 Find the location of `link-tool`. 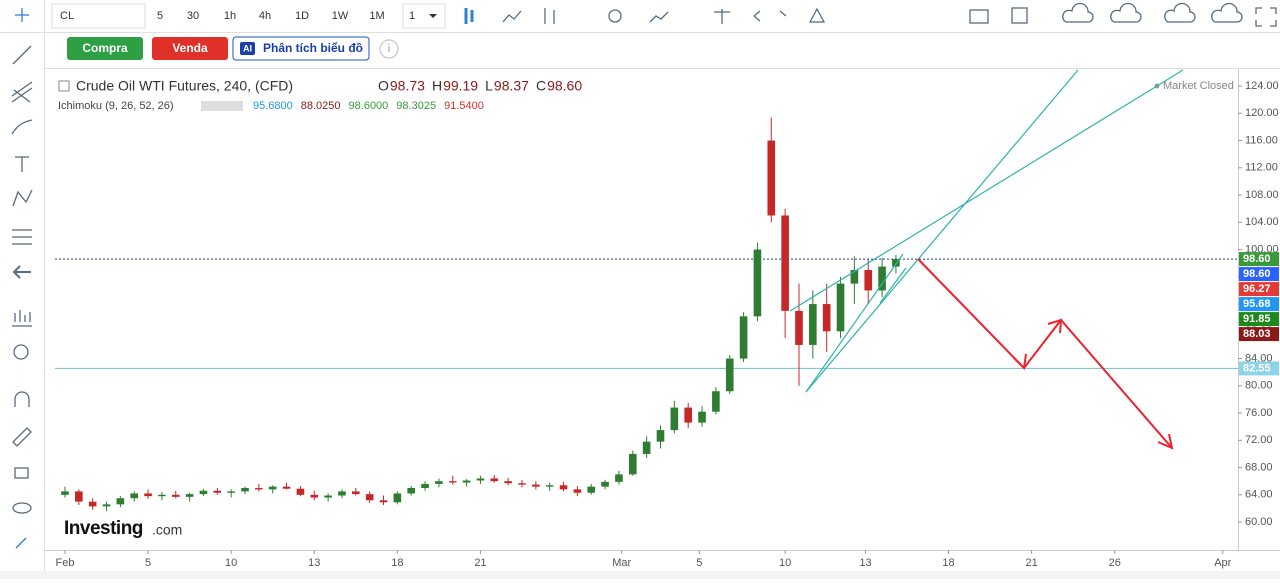

link-tool is located at coordinates (21, 543).